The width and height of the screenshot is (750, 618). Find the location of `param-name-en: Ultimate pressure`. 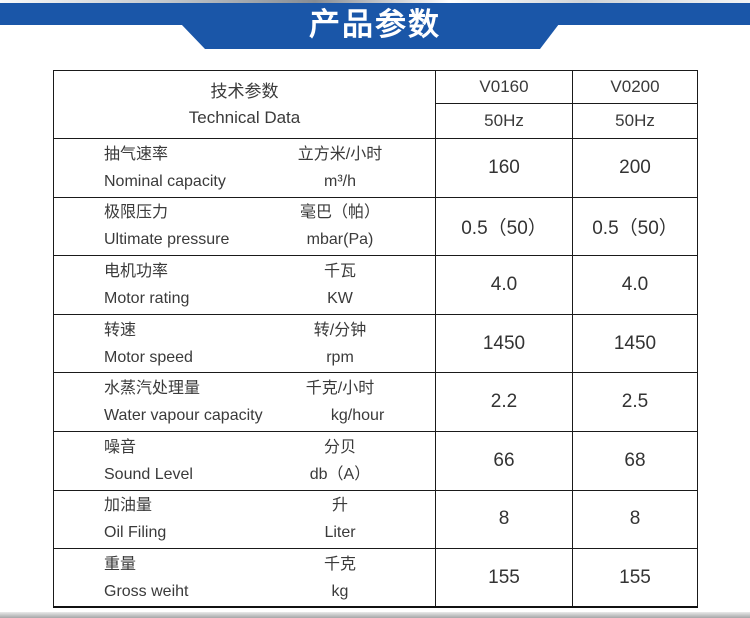

param-name-en: Ultimate pressure is located at coordinates (167, 240).